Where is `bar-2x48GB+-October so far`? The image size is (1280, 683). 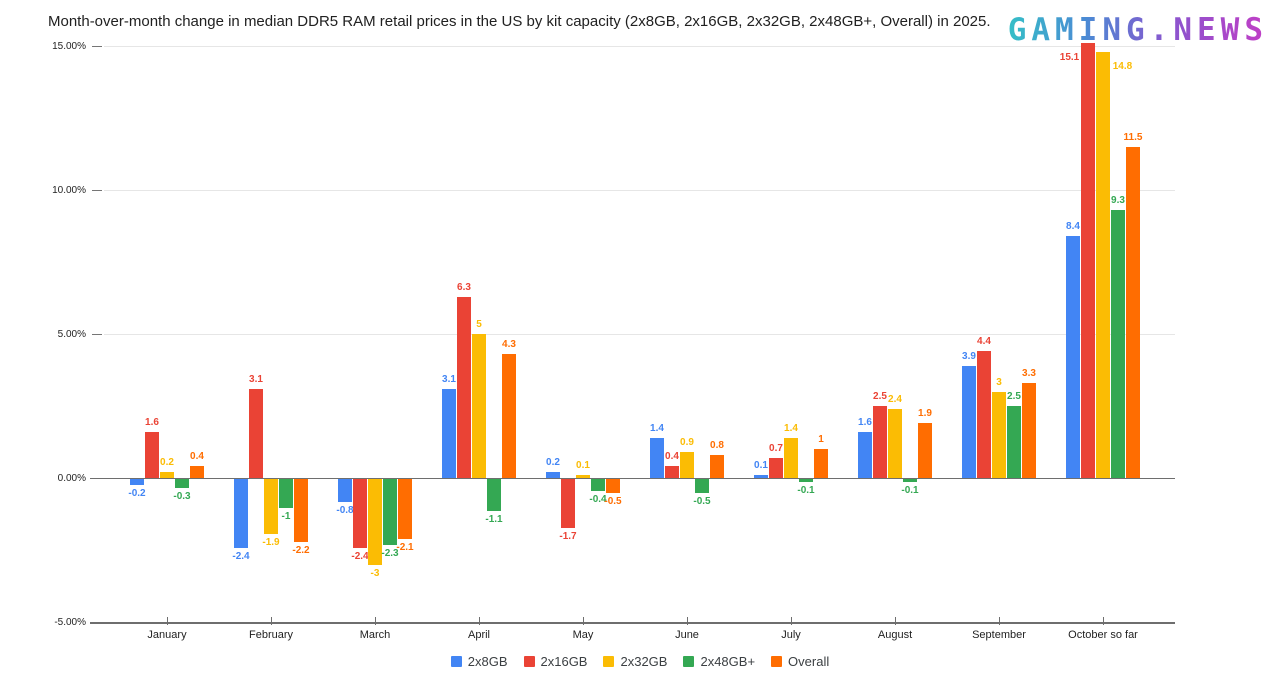
bar-2x48GB+-October so far is located at coordinates (1118, 344).